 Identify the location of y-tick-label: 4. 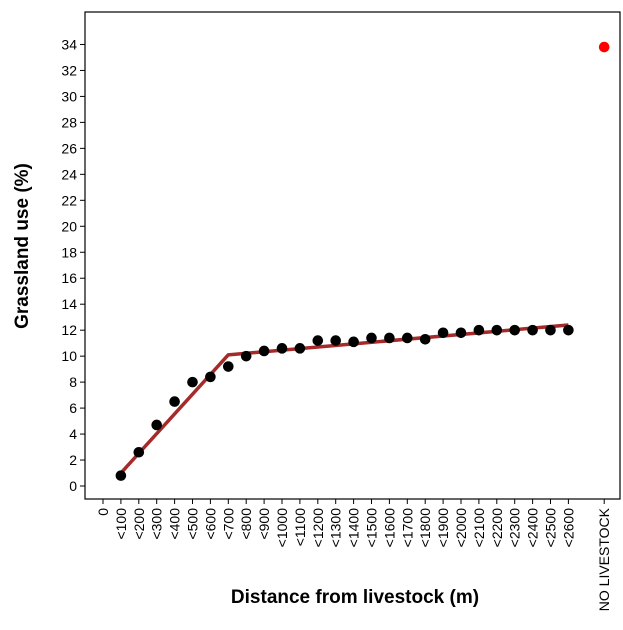
(73, 434).